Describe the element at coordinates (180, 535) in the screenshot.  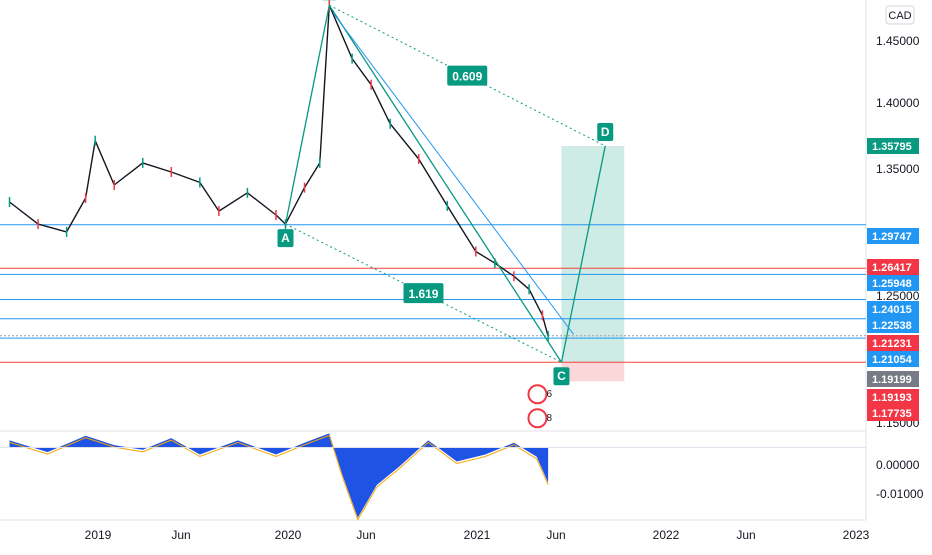
I see `x-tick-label-1: Jun` at that location.